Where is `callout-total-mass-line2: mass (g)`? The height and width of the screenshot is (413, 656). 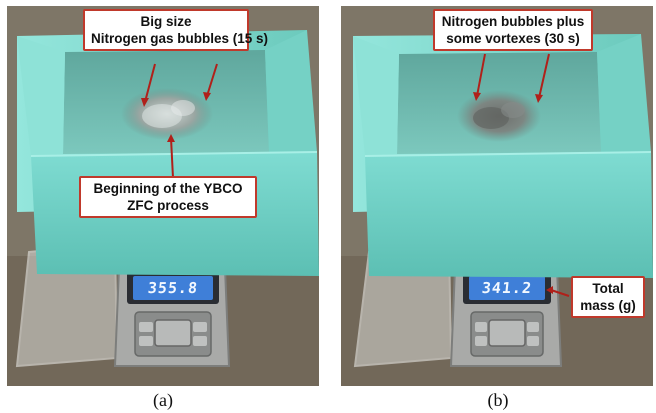 callout-total-mass-line2: mass (g) is located at coordinates (608, 305).